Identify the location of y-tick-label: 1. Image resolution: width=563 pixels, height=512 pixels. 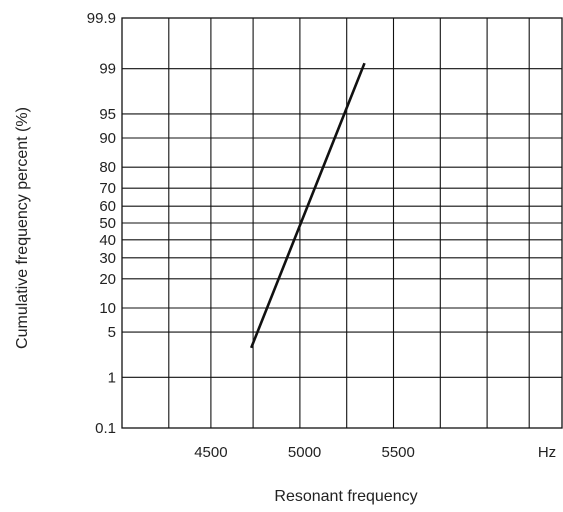
(112, 377).